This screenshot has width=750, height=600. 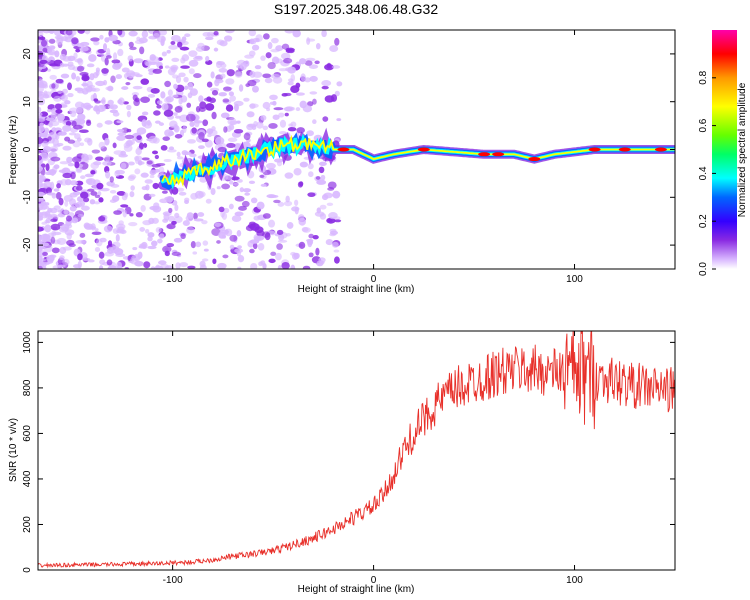 What do you see at coordinates (13, 150) in the screenshot?
I see `heatmap-y-label: Frequency (Hz)` at bounding box center [13, 150].